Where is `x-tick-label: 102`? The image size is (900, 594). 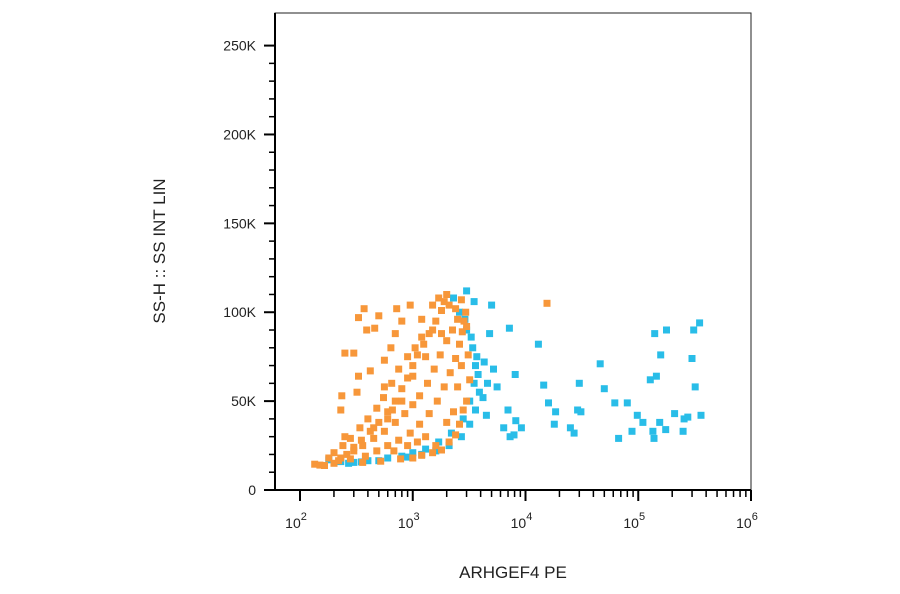
x-tick-label: 102 is located at coordinates (296, 521).